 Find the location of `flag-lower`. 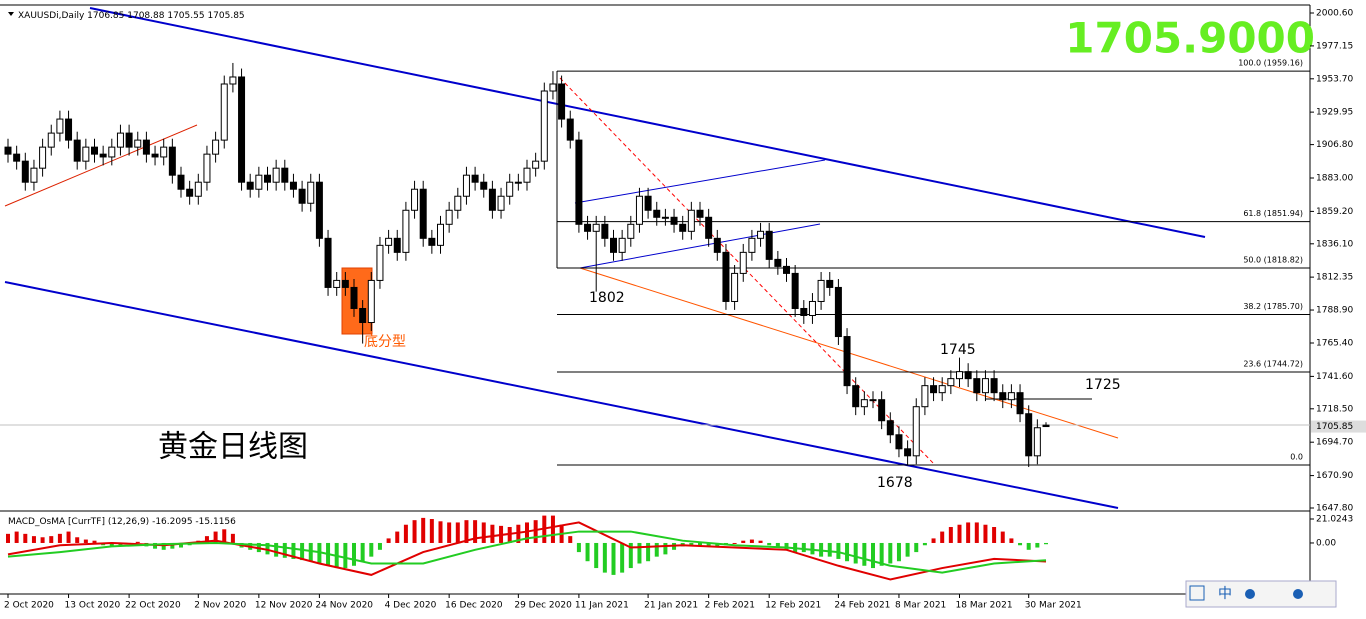

flag-lower is located at coordinates (700, 246).